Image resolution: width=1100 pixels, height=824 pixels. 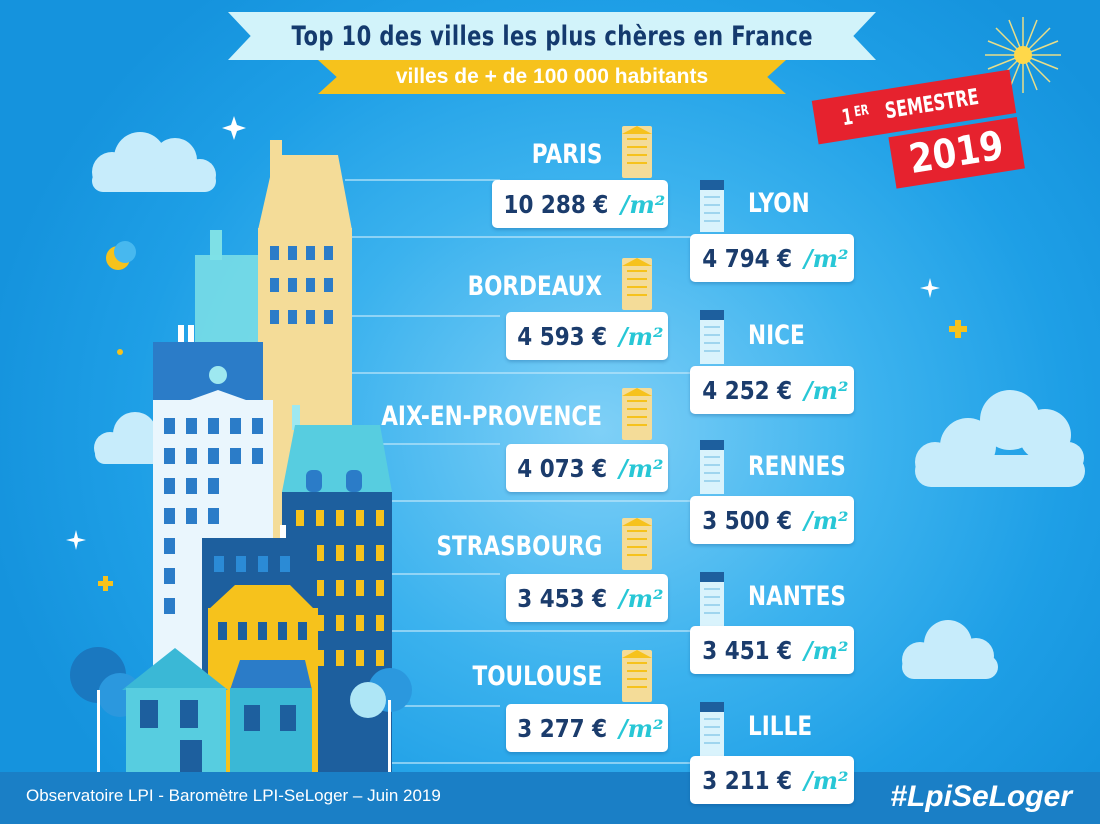 What do you see at coordinates (562, 598) in the screenshot?
I see `price-value: 3 453 €` at bounding box center [562, 598].